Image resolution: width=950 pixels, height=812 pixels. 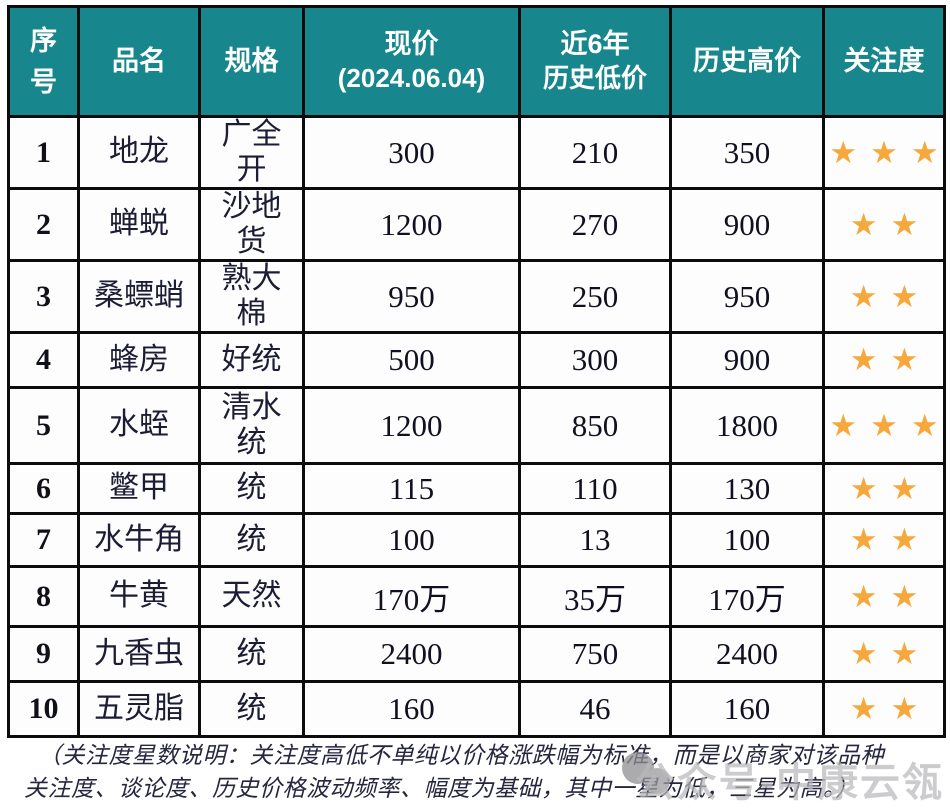 I want to click on col-header-num: 序号, so click(x=43, y=61).